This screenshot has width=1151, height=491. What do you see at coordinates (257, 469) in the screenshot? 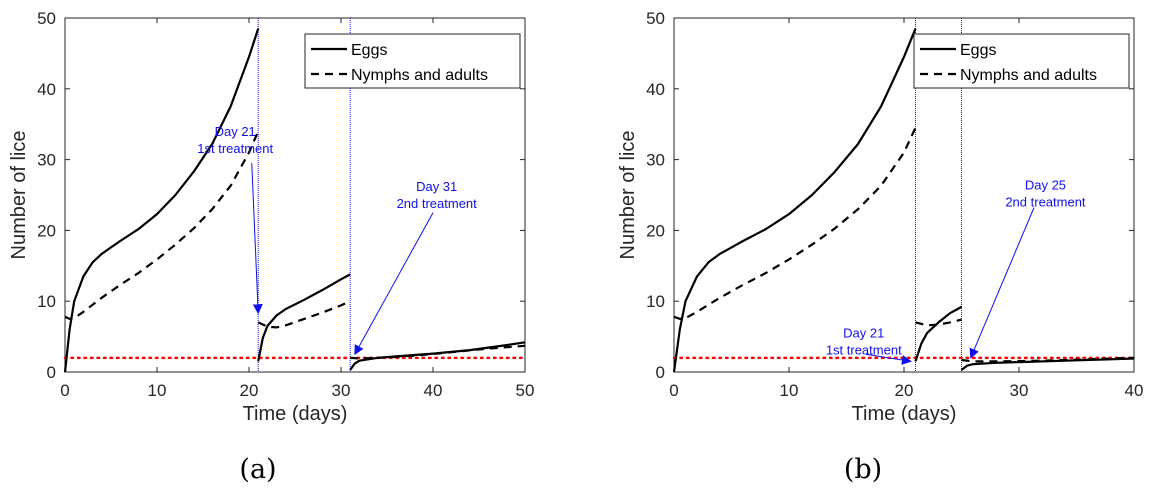
I see `panel-caption: (a)` at bounding box center [257, 469].